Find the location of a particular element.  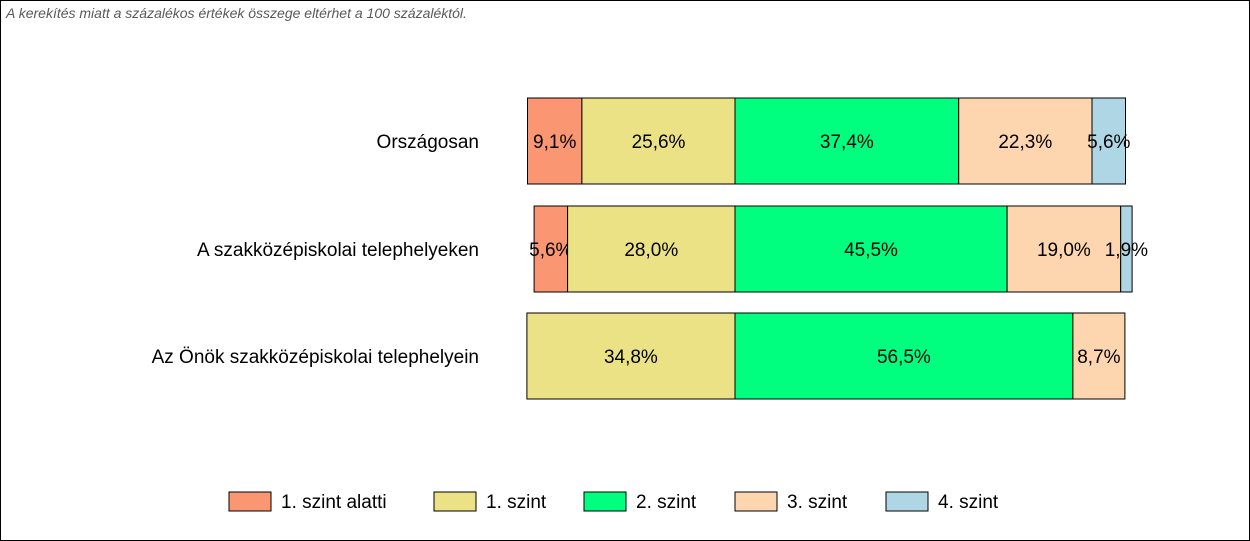

data-label: 1,9% is located at coordinates (1126, 250).